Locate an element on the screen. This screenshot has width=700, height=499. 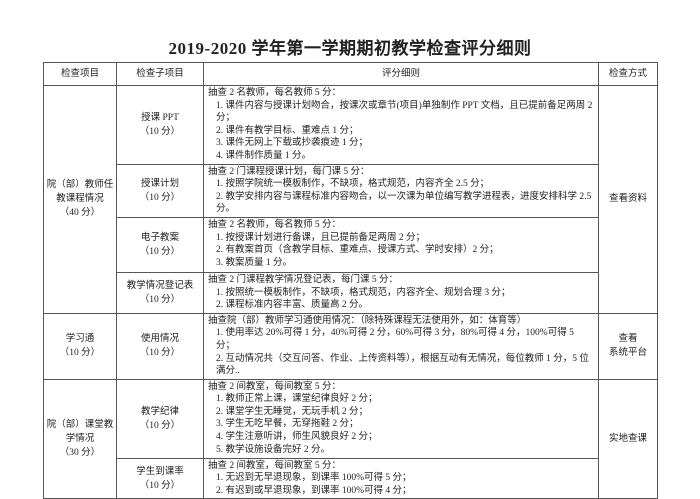
table-header-row: 检查项目 检查子项目 评分细则 检查方式 is located at coordinates (350, 74).